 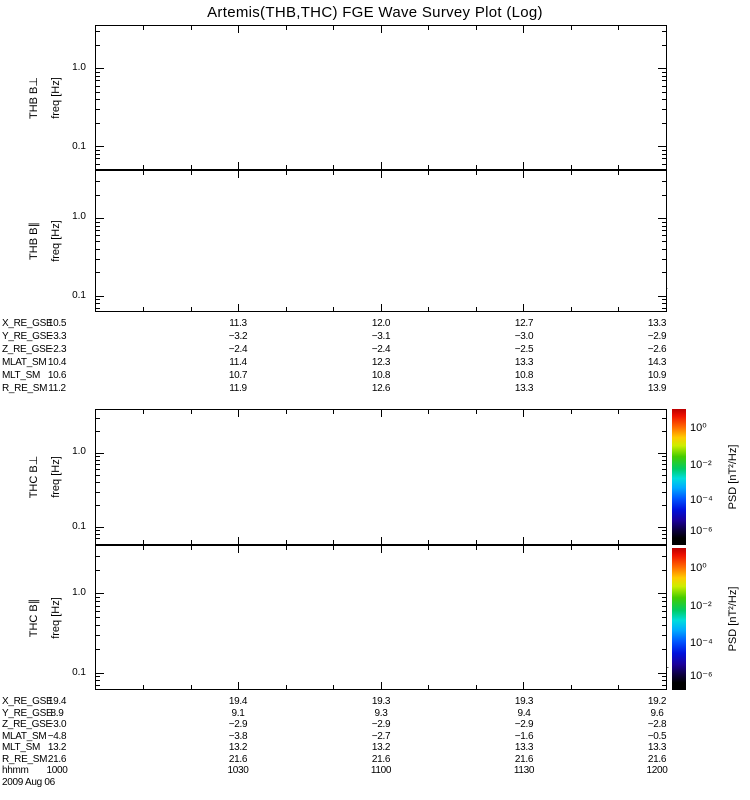 What do you see at coordinates (27, 713) in the screenshot?
I see `ephemeris-row-label: Y_RE_GSE` at bounding box center [27, 713].